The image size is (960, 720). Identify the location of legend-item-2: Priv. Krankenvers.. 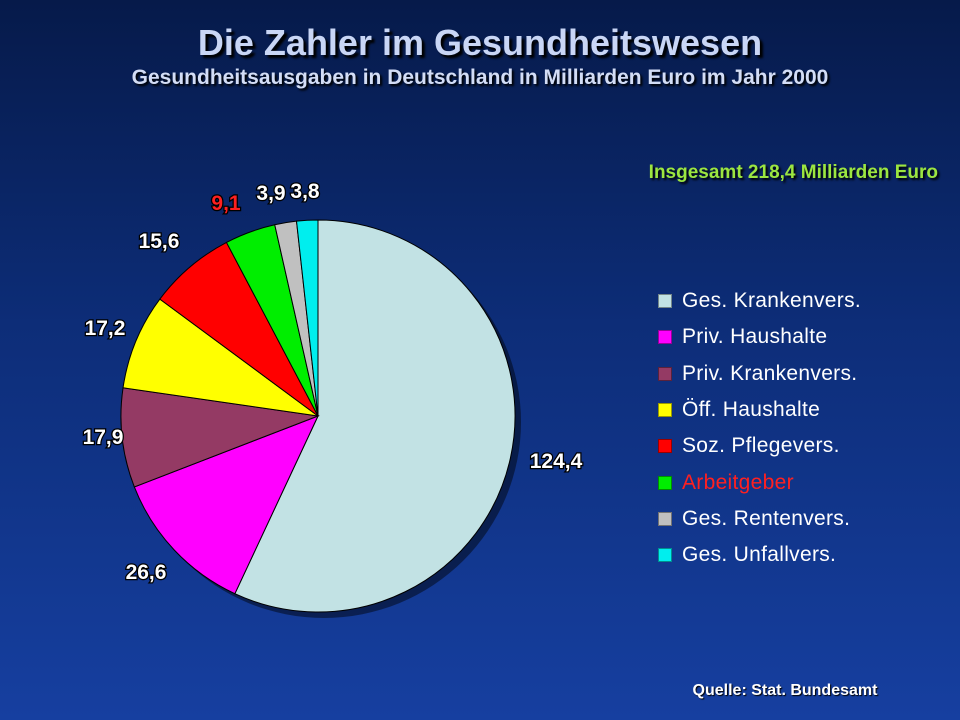
(803, 374).